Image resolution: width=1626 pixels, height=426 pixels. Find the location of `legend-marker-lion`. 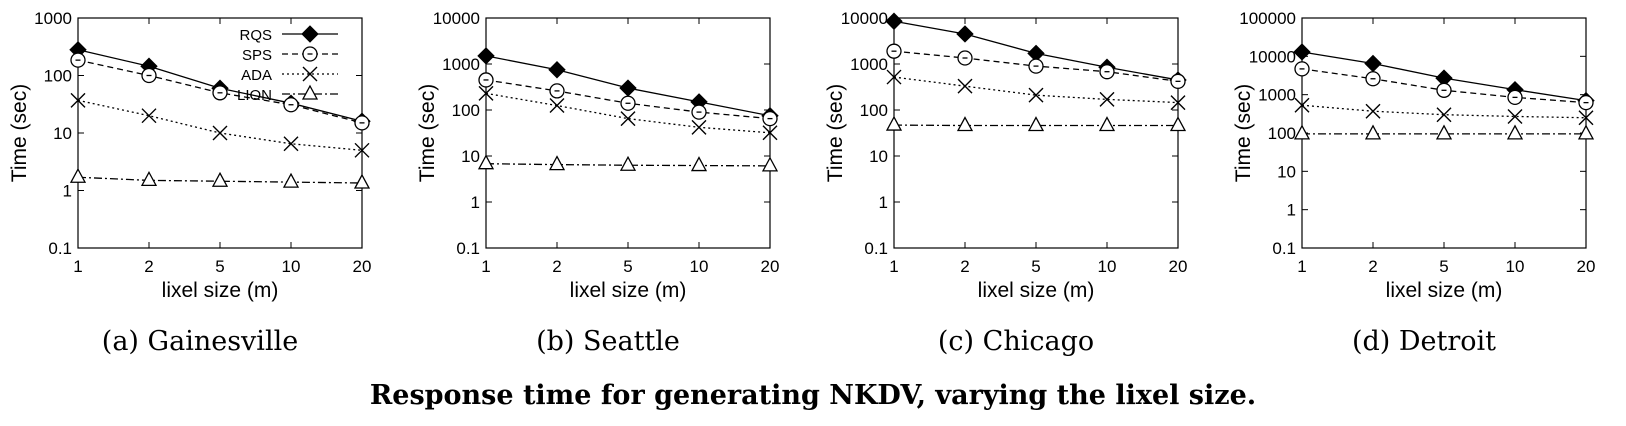

legend-marker-lion is located at coordinates (310, 92).